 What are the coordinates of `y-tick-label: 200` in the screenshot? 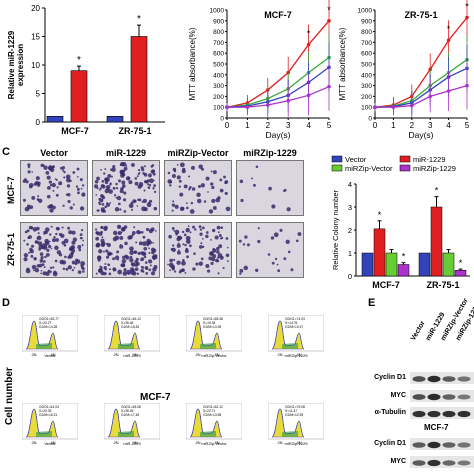 It's located at (366, 97).